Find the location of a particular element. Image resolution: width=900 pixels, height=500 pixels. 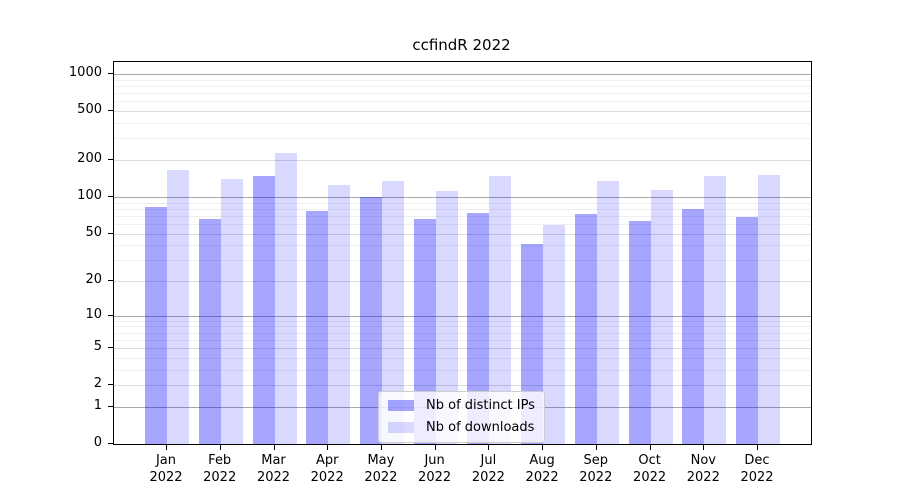

bar-oct-downloads is located at coordinates (661, 316).